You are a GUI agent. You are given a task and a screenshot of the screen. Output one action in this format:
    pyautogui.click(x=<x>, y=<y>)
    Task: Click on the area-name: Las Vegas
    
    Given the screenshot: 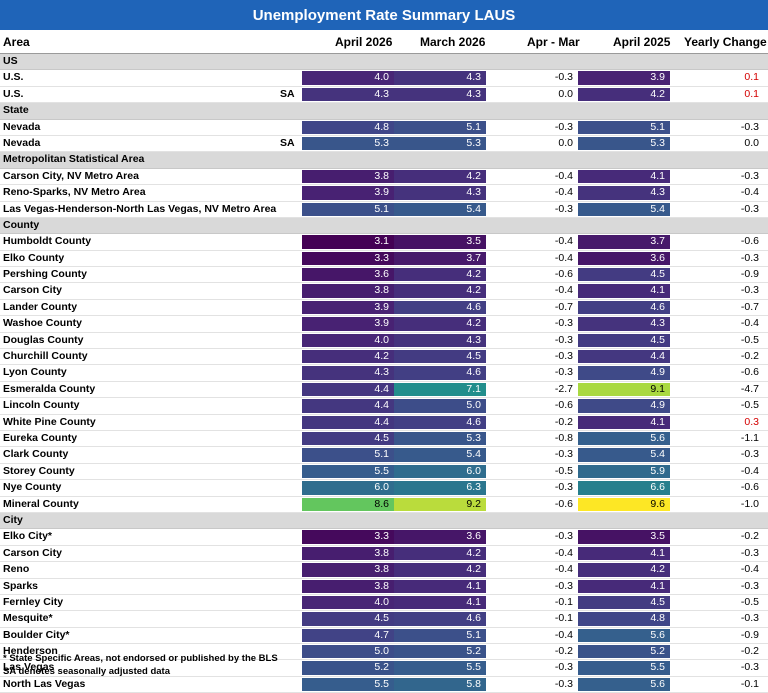 What is the action you would take?
    pyautogui.click(x=29, y=667)
    